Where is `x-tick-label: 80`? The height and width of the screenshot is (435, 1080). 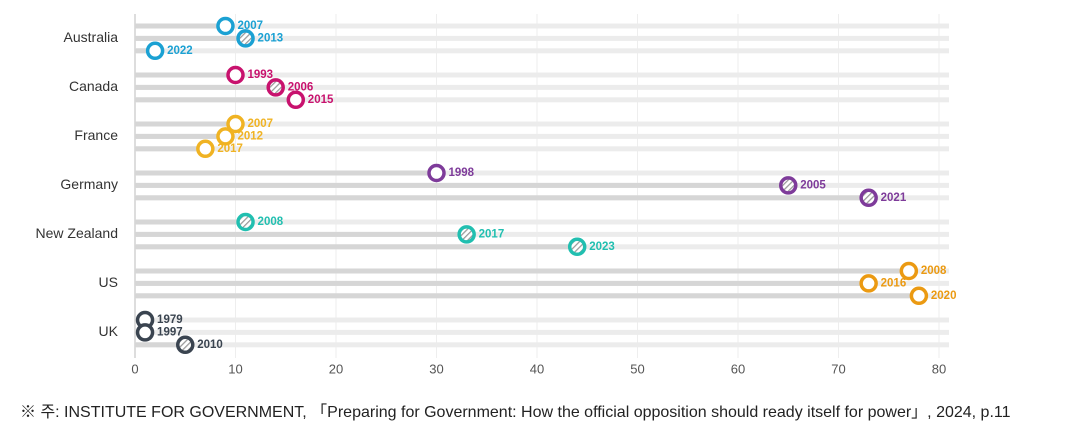 x-tick-label: 80 is located at coordinates (939, 368).